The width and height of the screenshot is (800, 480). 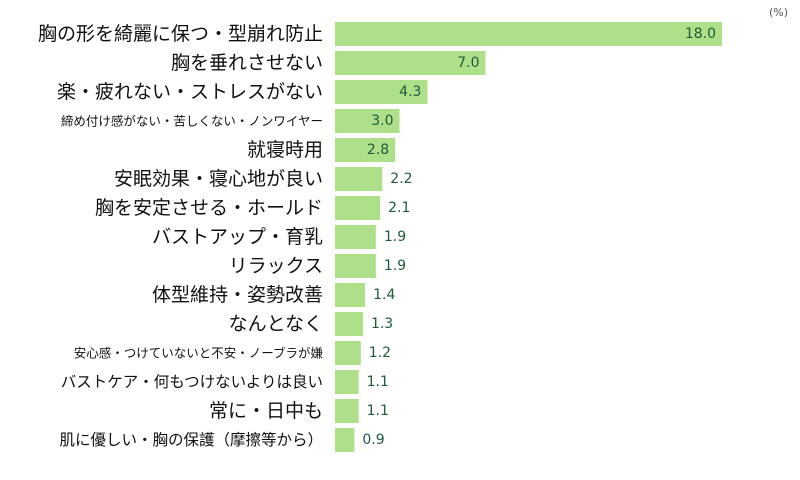 I want to click on category-label: なんとなく, so click(x=276, y=324).